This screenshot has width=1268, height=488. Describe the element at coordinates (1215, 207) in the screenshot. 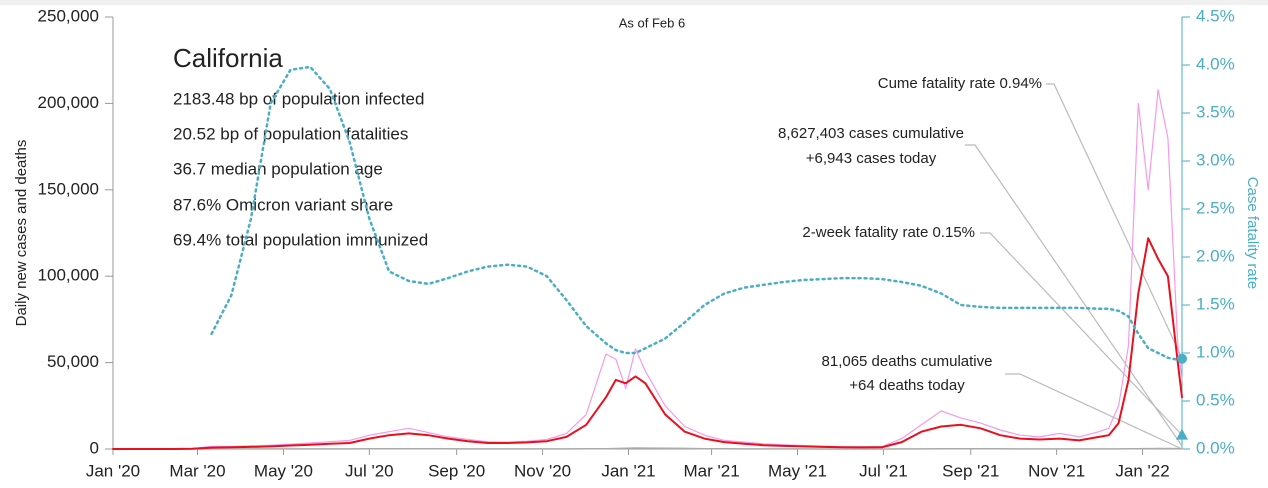

I see `y2-tick-label: 2.5%` at that location.